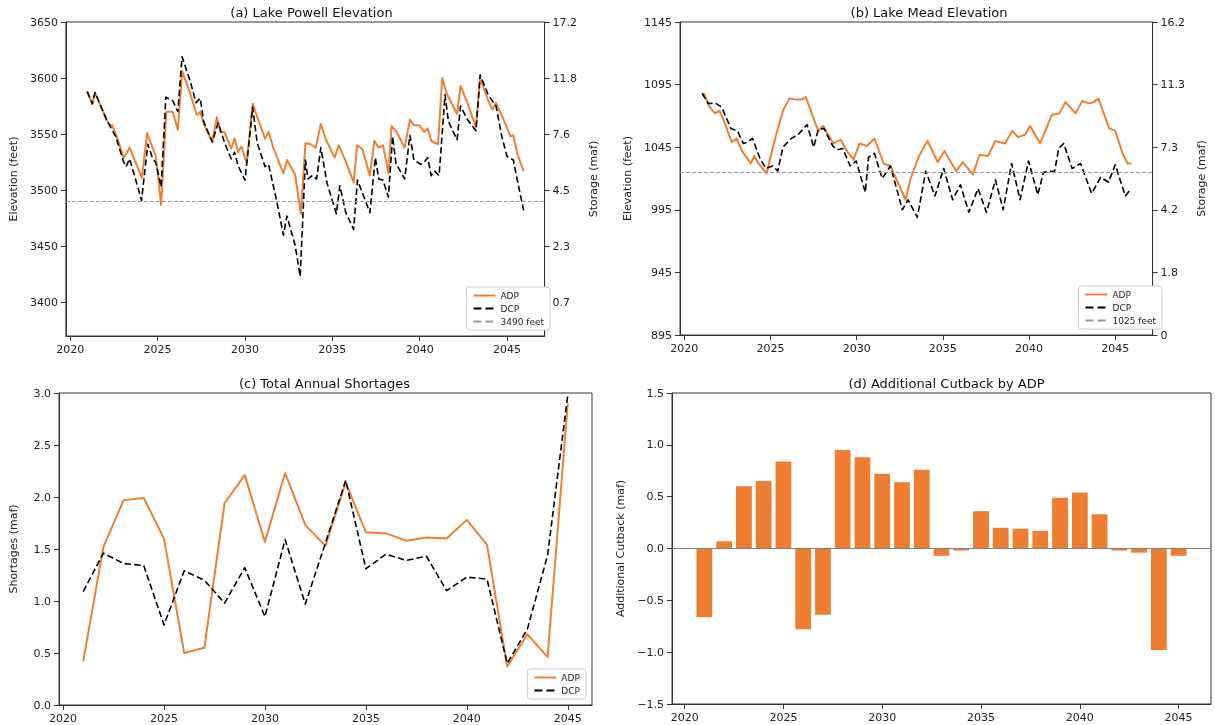 The height and width of the screenshot is (725, 1215). Describe the element at coordinates (565, 22) in the screenshot. I see `category-label: 17.2` at that location.